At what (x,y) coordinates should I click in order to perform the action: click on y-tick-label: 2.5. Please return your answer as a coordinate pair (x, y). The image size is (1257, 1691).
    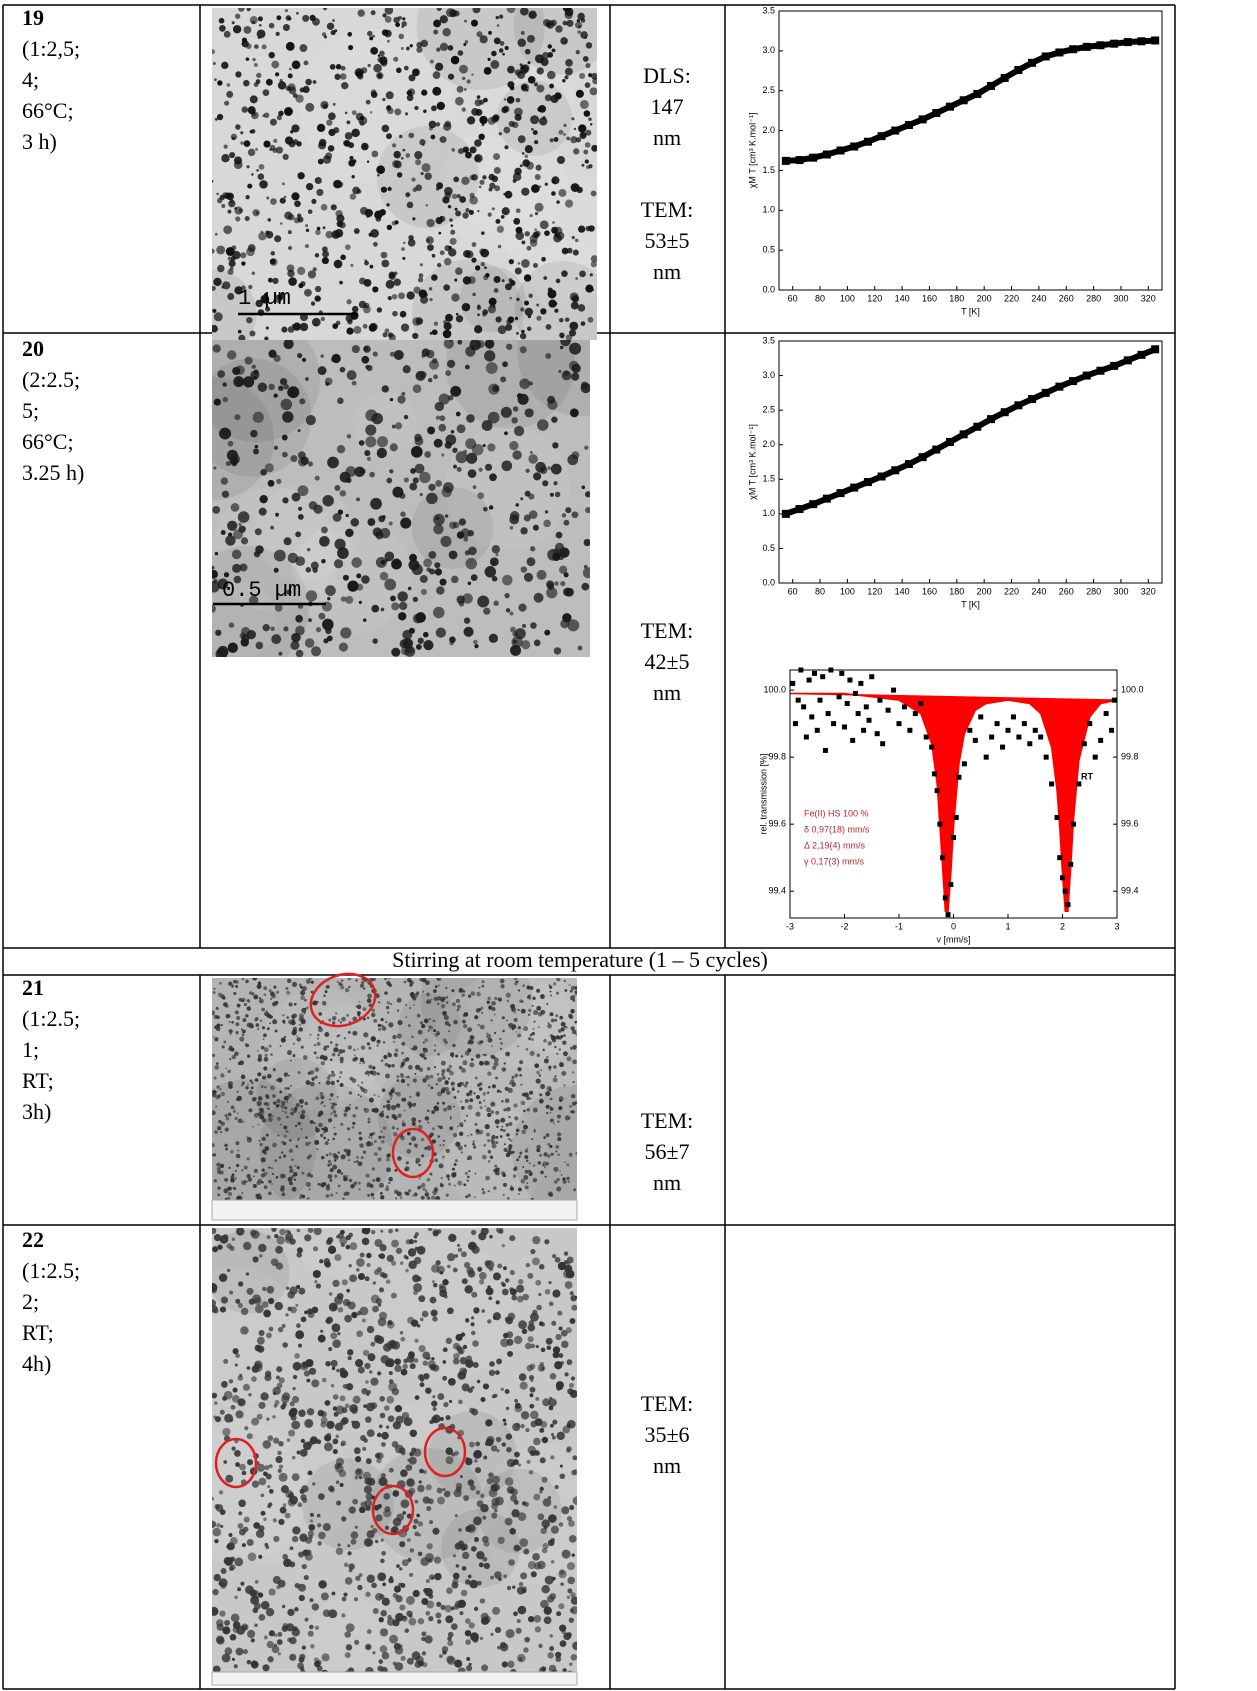
    Looking at the image, I should click on (768, 410).